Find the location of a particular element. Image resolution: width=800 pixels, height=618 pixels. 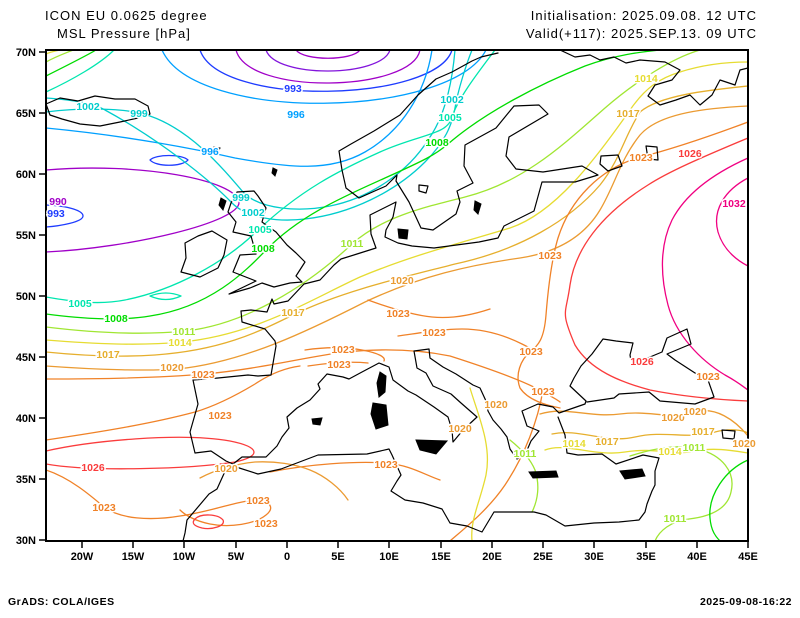

model-title: ICON EU 0.0625 degree is located at coordinates (126, 15).